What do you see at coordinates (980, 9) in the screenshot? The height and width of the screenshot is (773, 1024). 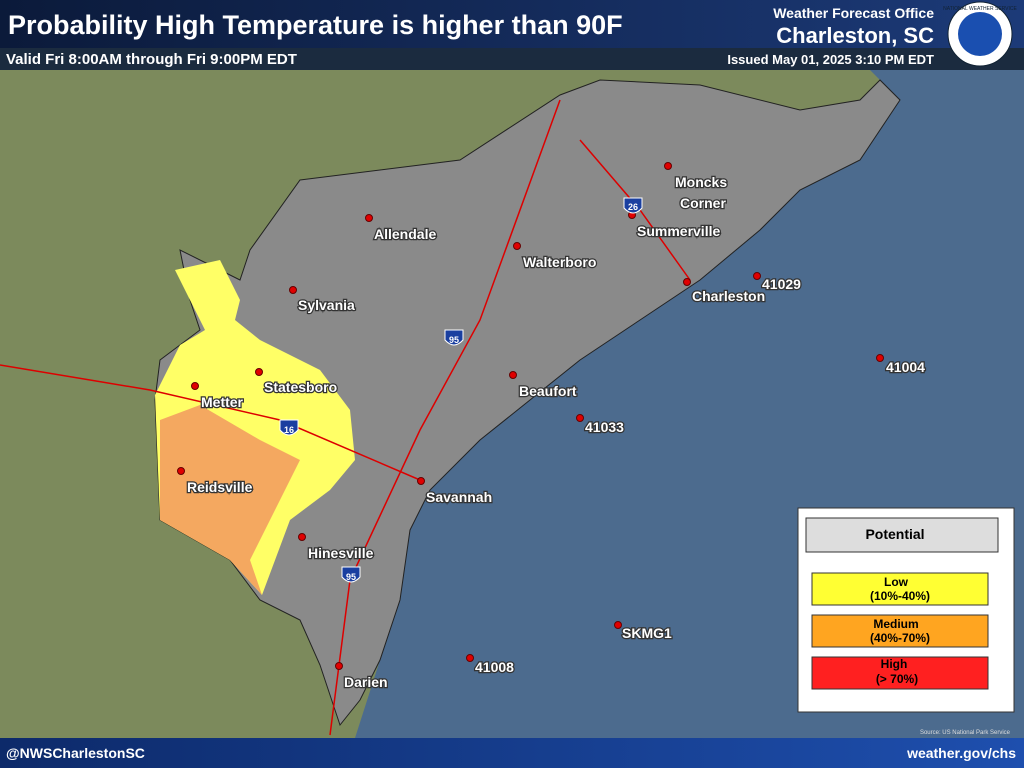 I see `logo-text: NATIONAL WEATHER SERVICE` at bounding box center [980, 9].